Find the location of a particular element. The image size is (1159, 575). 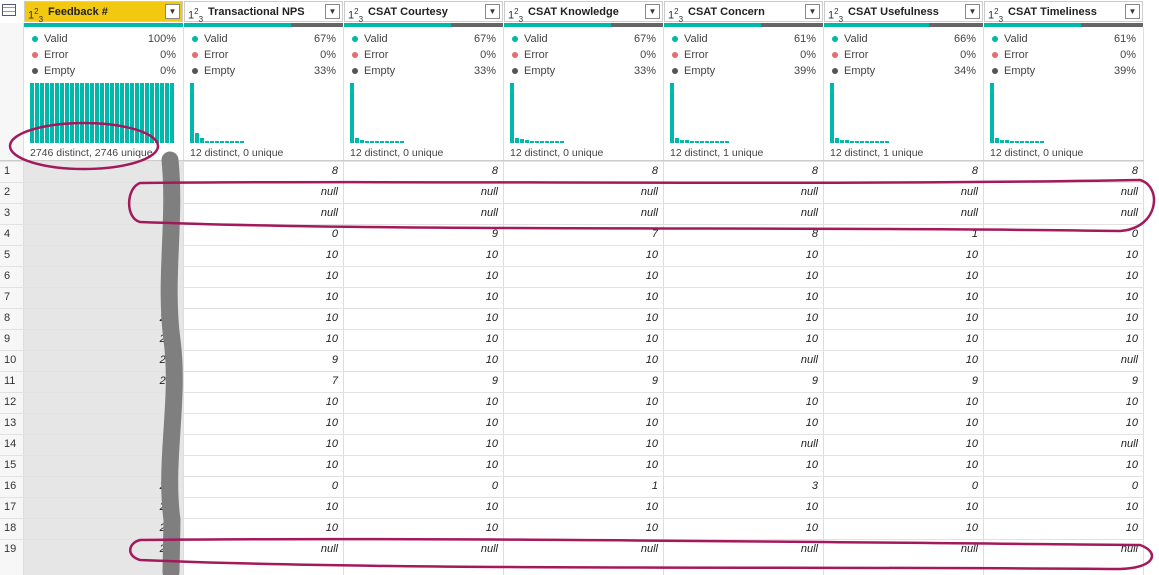

row-number: 2 is located at coordinates (7, 192).